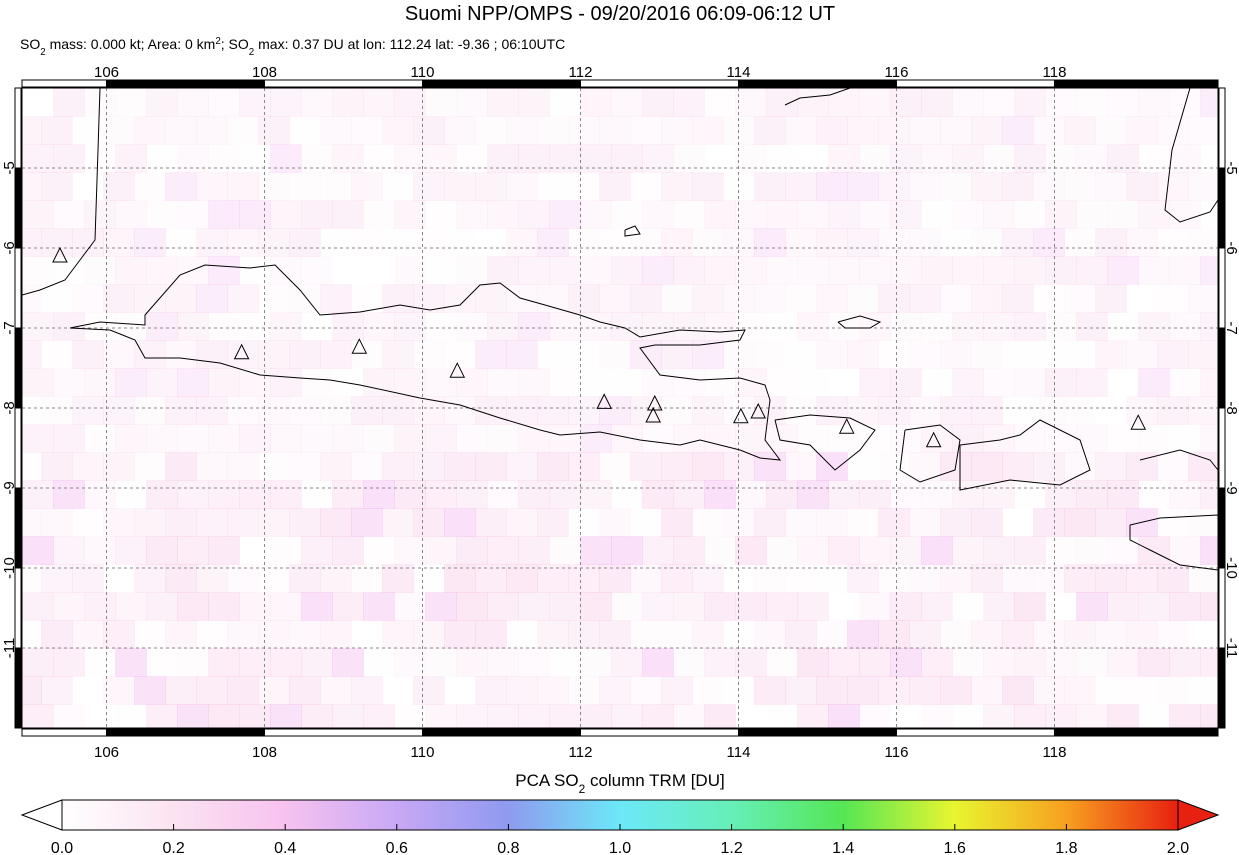  Describe the element at coordinates (285, 847) in the screenshot. I see `colorbar-tick-label: 0.4` at that location.